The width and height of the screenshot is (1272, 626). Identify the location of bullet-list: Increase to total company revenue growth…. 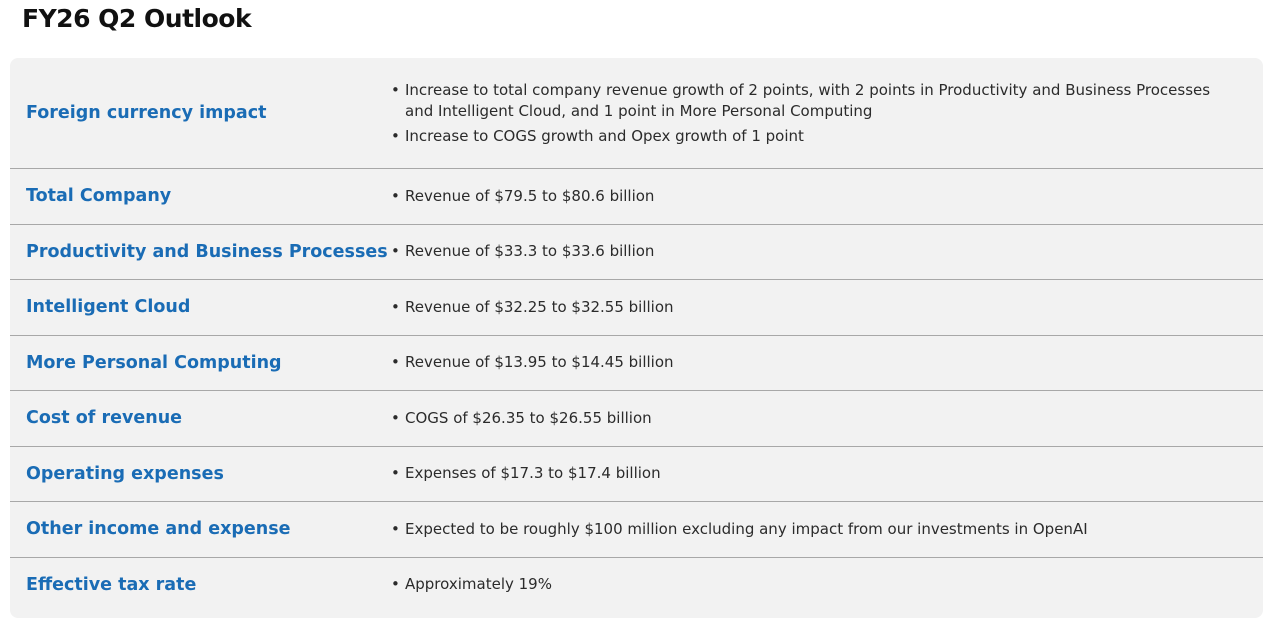
(816, 113).